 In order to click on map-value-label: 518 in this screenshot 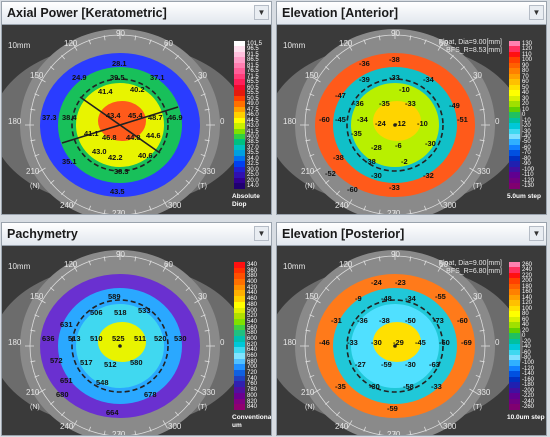, I will do `click(120, 312)`.